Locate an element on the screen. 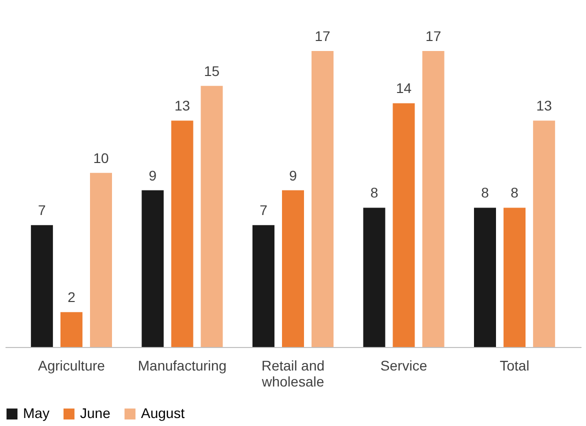 Image resolution: width=586 pixels, height=426 pixels. x-tick-label: Retail and wholesale is located at coordinates (292, 374).